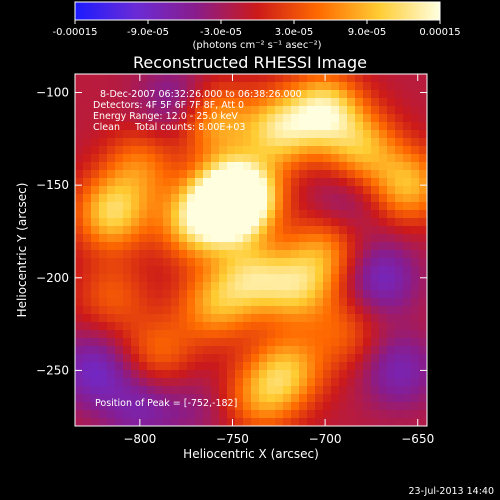  Describe the element at coordinates (257, 11) in the screenshot. I see `colorbar-strip` at that location.